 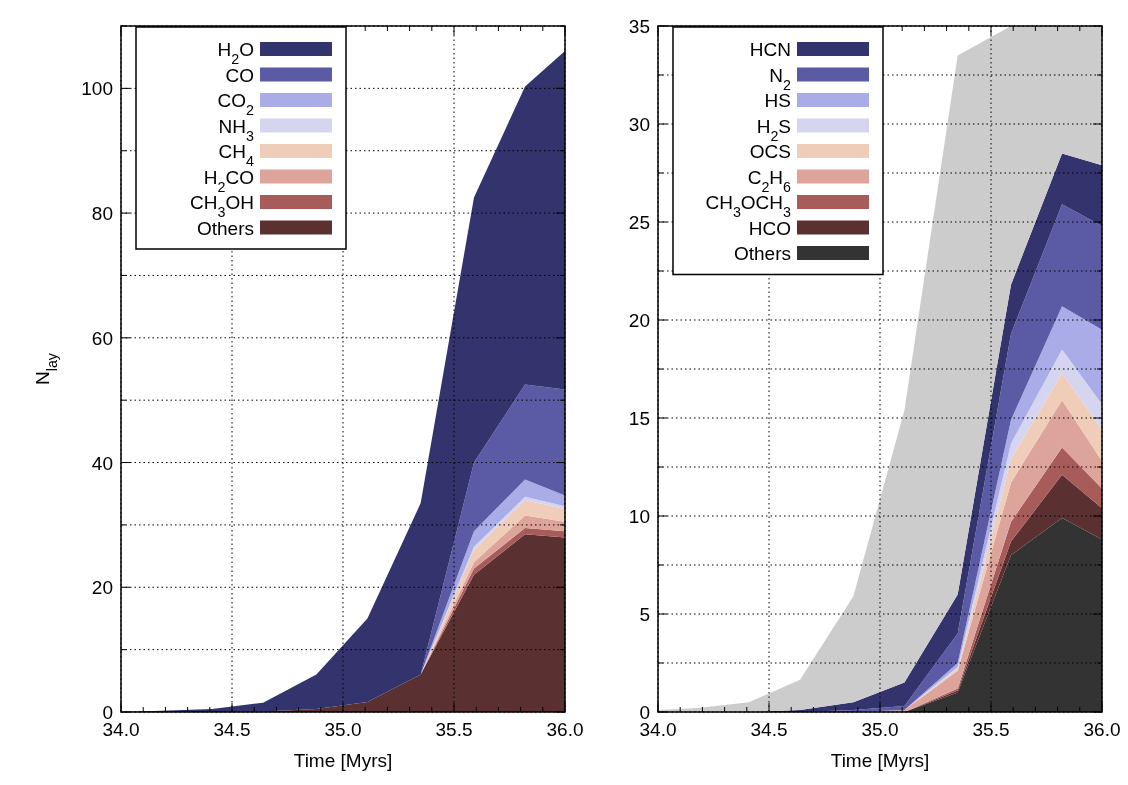 I want to click on legend-label: CH$_{3}$OCH$_{3}$, so click(x=748, y=206).